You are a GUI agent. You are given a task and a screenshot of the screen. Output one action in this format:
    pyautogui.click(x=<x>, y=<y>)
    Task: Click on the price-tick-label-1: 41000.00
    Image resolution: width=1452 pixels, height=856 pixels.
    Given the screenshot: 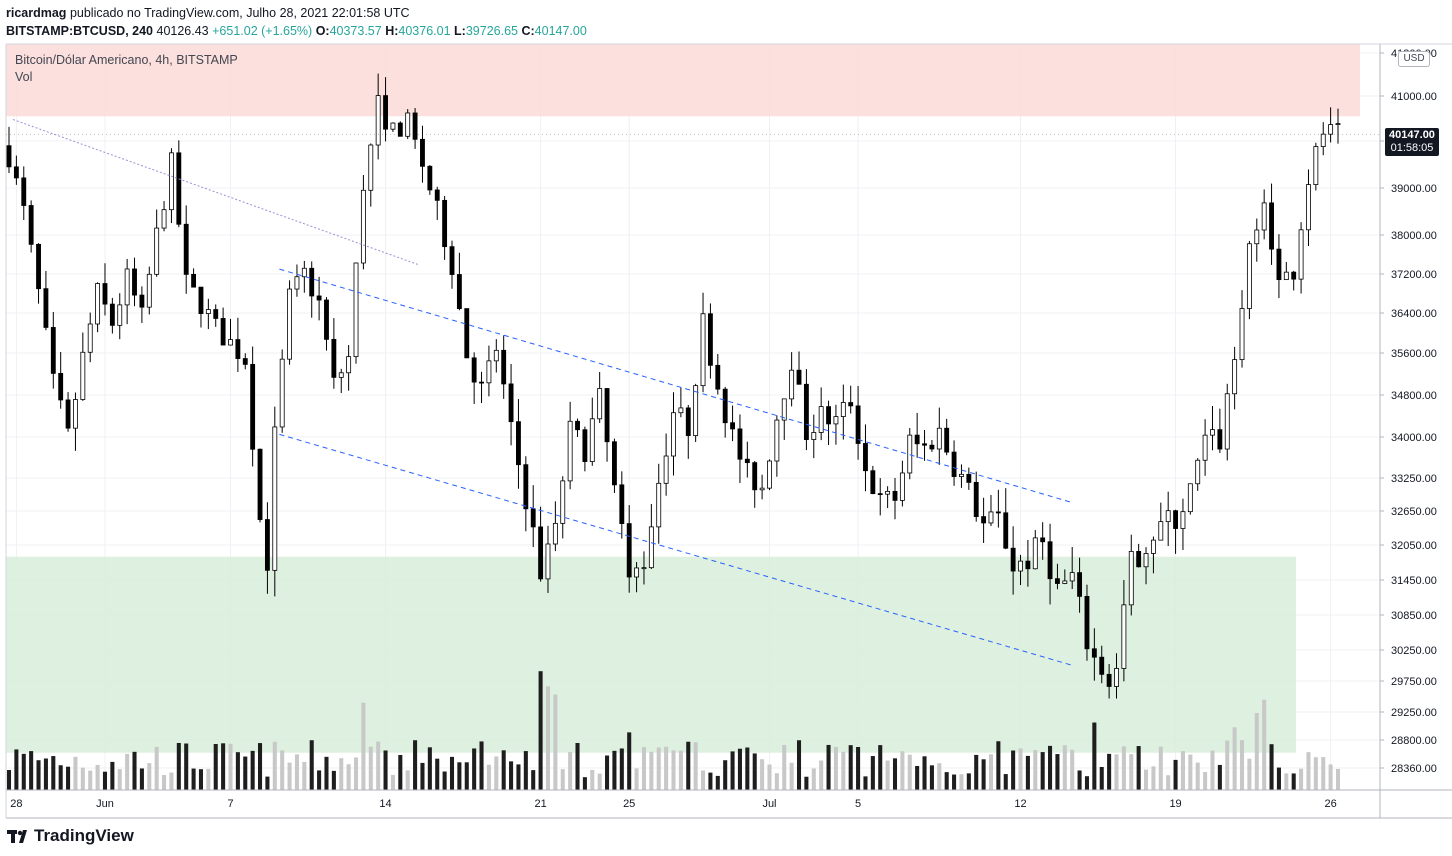 What is the action you would take?
    pyautogui.click(x=1414, y=97)
    